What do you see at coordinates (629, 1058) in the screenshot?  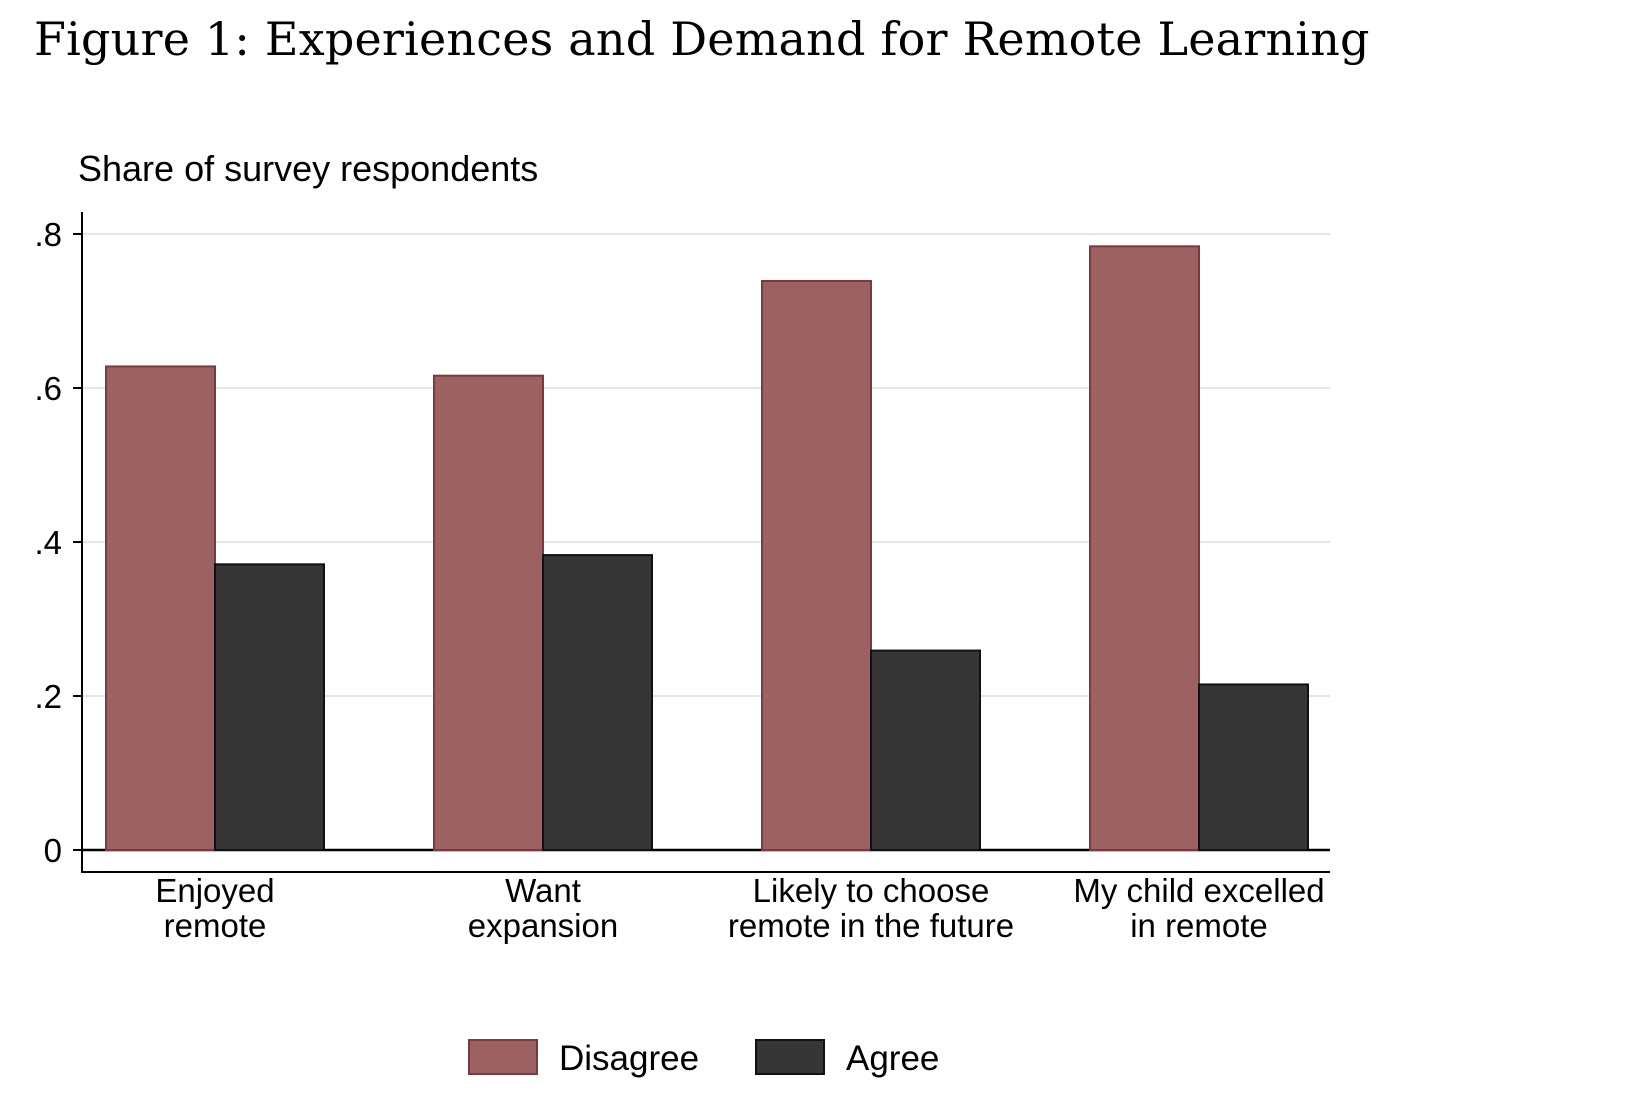 I see `legend-label-disagree: Disagree` at bounding box center [629, 1058].